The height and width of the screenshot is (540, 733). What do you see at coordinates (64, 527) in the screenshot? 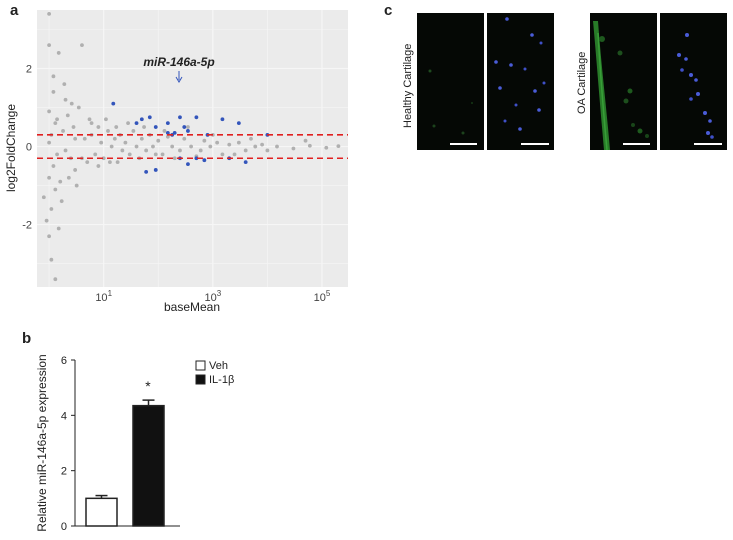
I see `y-tick-label: 0` at bounding box center [64, 527].